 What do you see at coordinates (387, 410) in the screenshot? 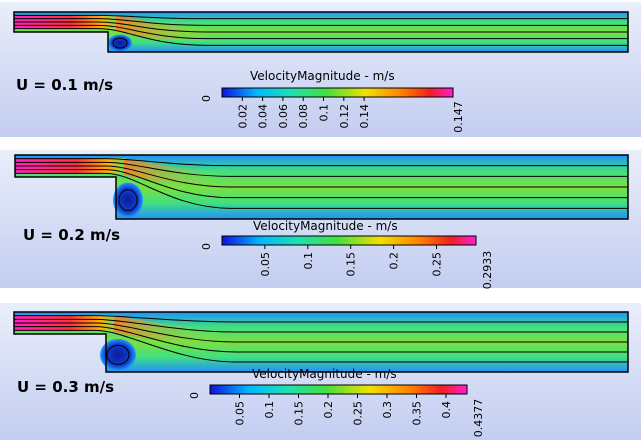
I see `scale-tick-label: 0.3` at bounding box center [387, 410].